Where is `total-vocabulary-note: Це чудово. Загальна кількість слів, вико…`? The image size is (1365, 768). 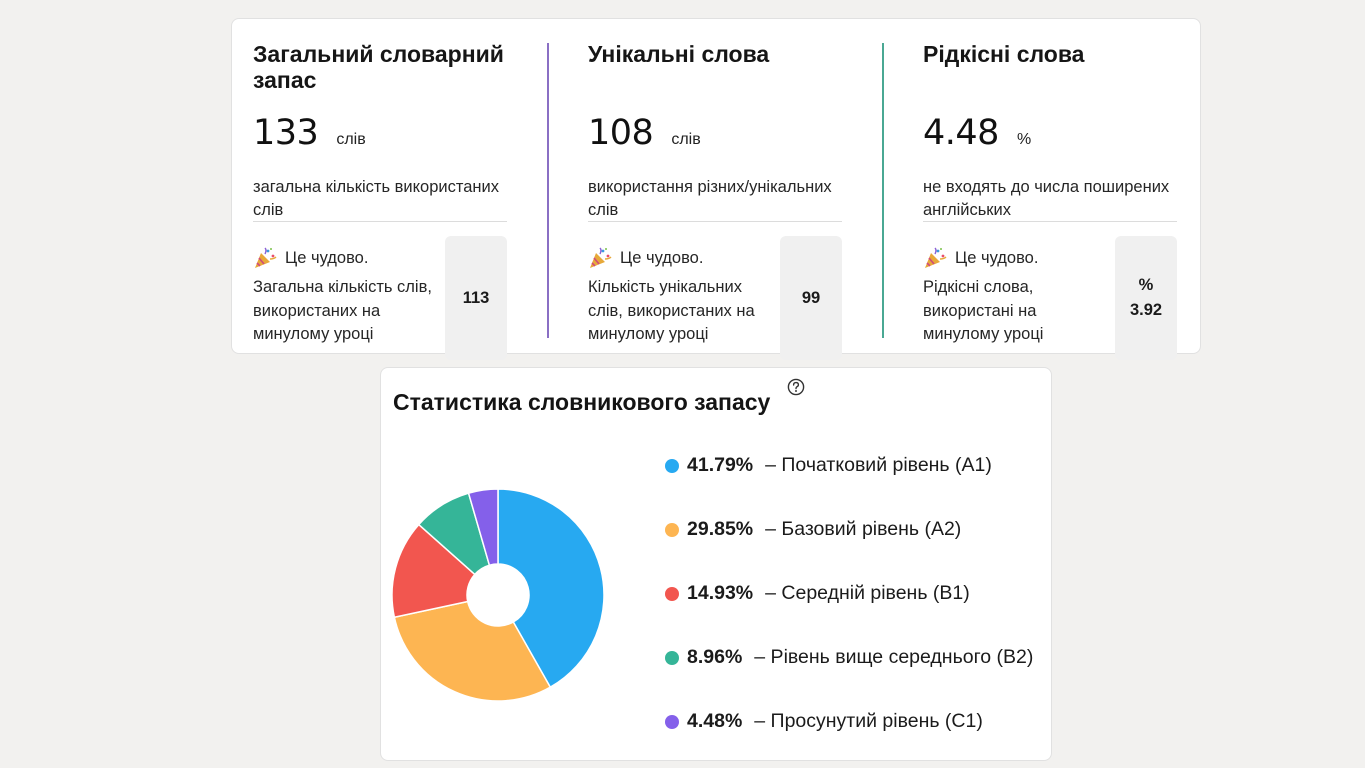
total-vocabulary-note: Це чудово. Загальна кількість слів, вико… is located at coordinates (349, 297).